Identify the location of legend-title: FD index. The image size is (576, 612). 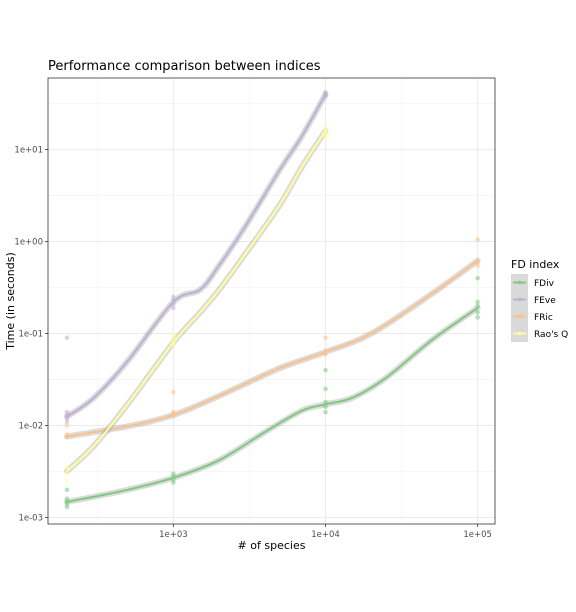
(535, 264).